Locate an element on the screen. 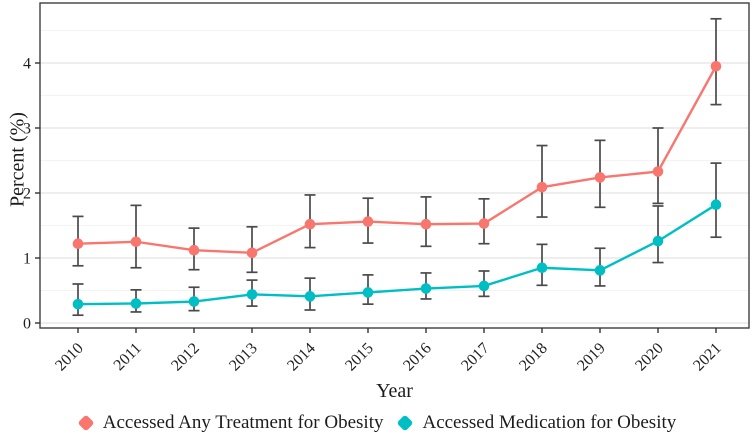 The height and width of the screenshot is (448, 756). svg-text: 2012 is located at coordinates (185, 357).